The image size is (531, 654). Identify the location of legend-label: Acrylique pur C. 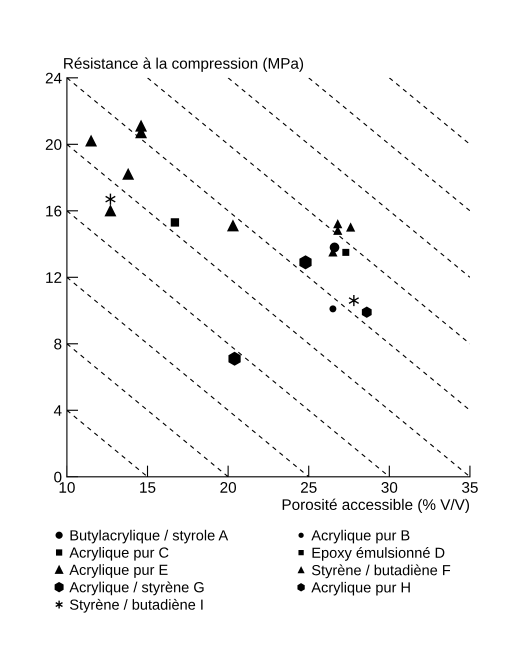
(118, 554).